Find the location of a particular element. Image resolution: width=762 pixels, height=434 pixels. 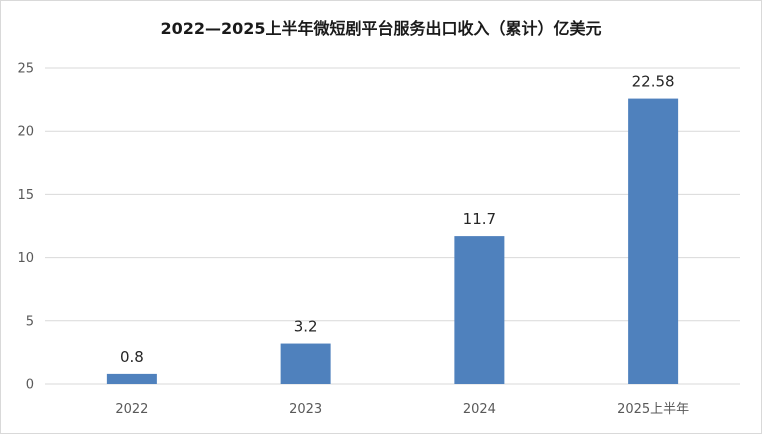

y-tick-label: 5 is located at coordinates (30, 321).